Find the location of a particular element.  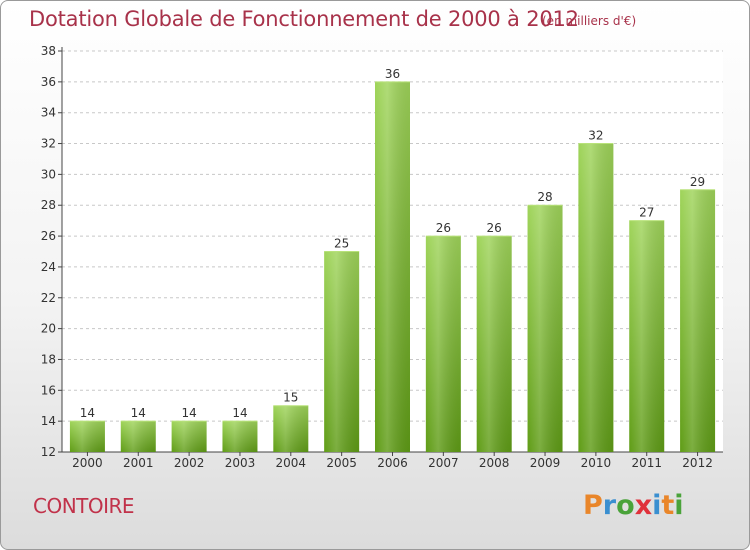

logo-letter: t is located at coordinates (668, 505).